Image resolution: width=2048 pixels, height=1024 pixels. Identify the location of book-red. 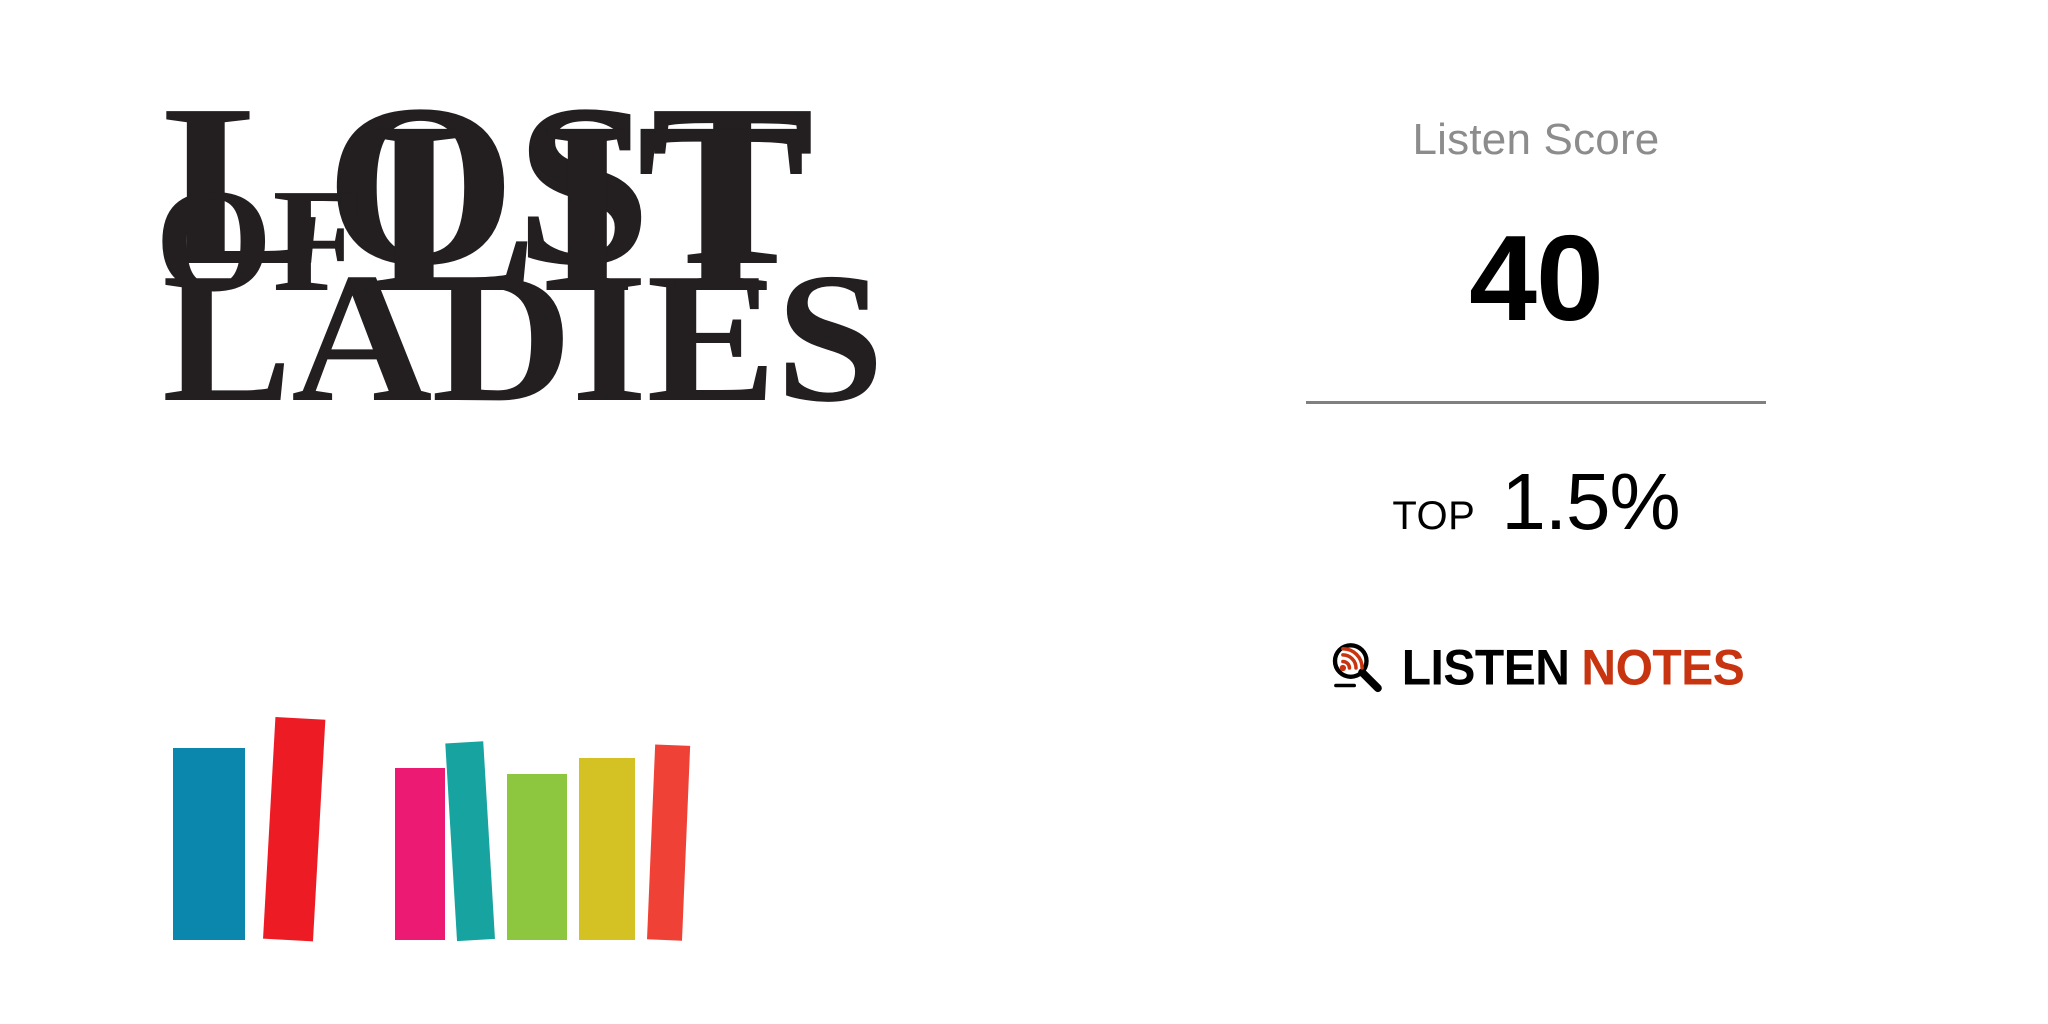
(294, 829).